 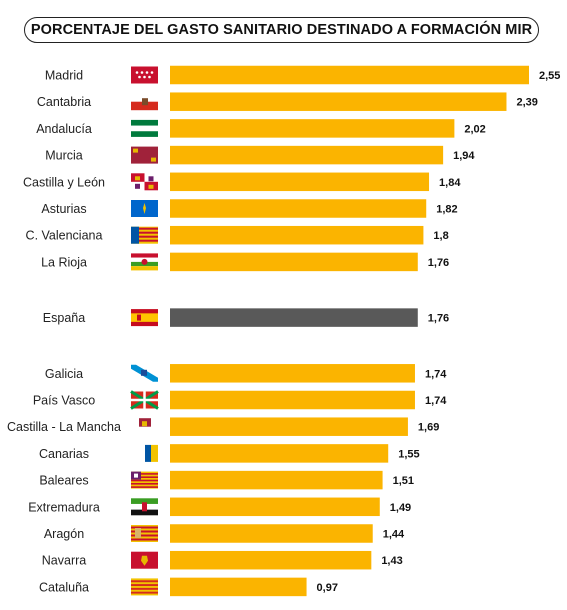 What do you see at coordinates (144, 208) in the screenshot?
I see `asturias-flag-icon` at bounding box center [144, 208].